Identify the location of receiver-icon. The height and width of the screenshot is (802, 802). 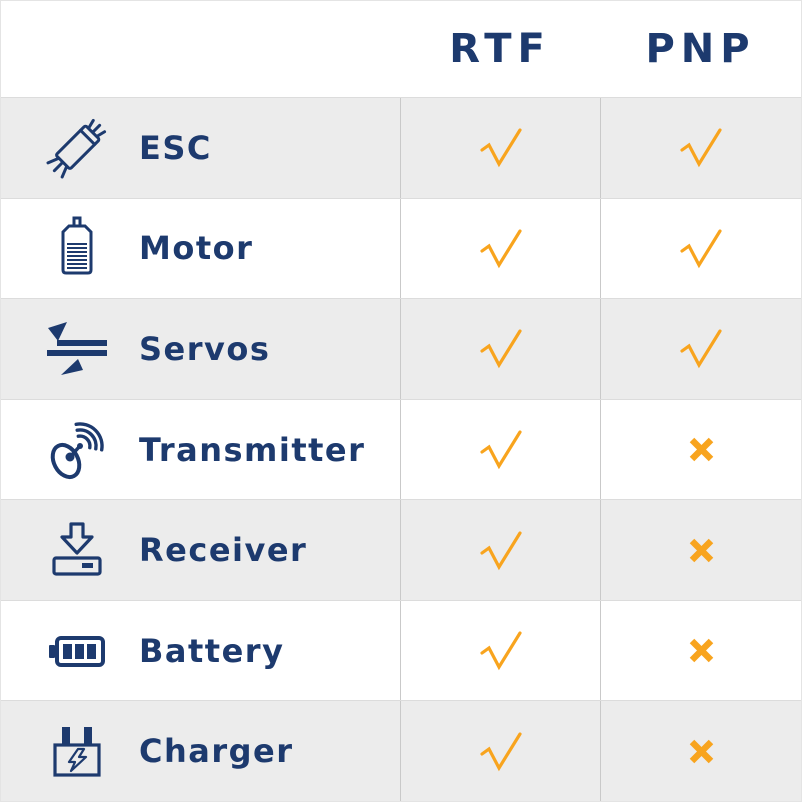
(77, 550).